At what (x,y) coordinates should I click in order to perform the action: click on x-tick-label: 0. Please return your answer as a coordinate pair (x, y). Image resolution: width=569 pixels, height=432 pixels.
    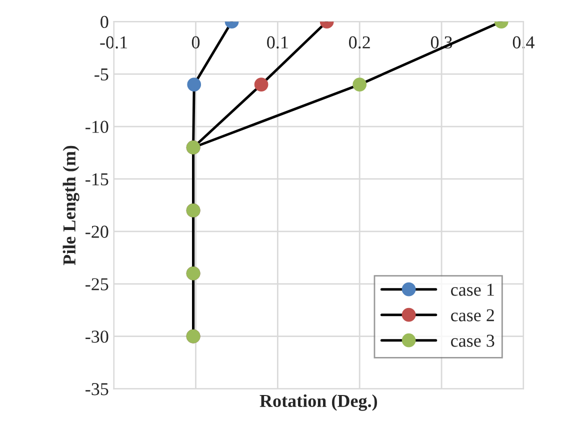
    Looking at the image, I should click on (196, 42).